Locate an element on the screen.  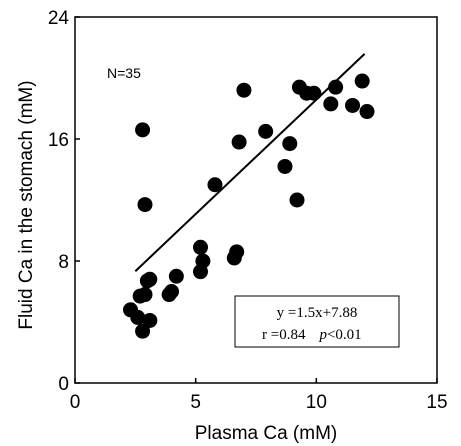
x-axis-ticks is located at coordinates (256, 380).